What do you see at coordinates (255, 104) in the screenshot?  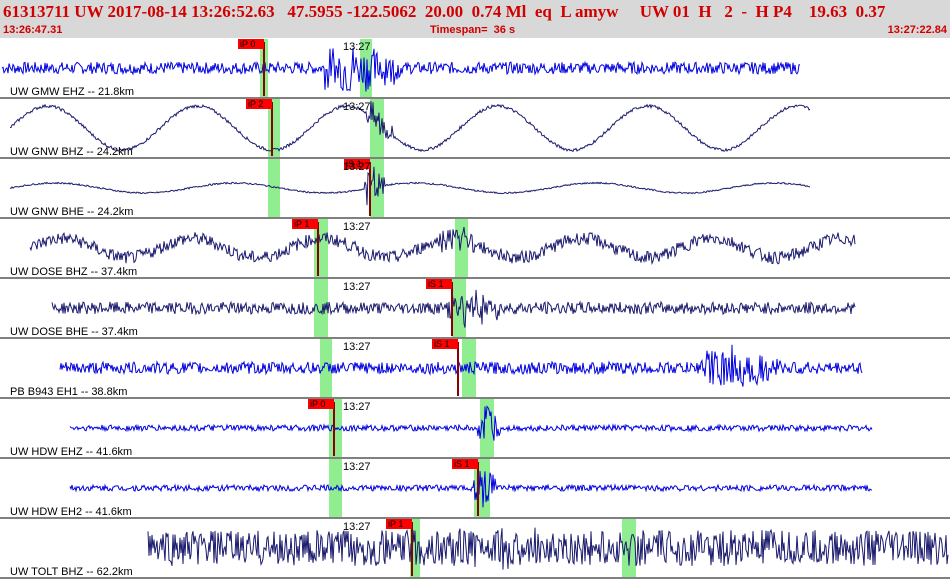 I see `pick-label: iP 2` at bounding box center [255, 104].